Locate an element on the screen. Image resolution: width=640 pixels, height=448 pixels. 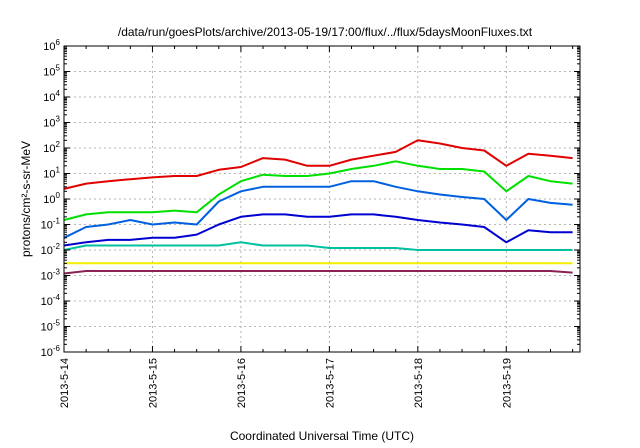
y-tick-label: 10⁰ is located at coordinates (51, 198).